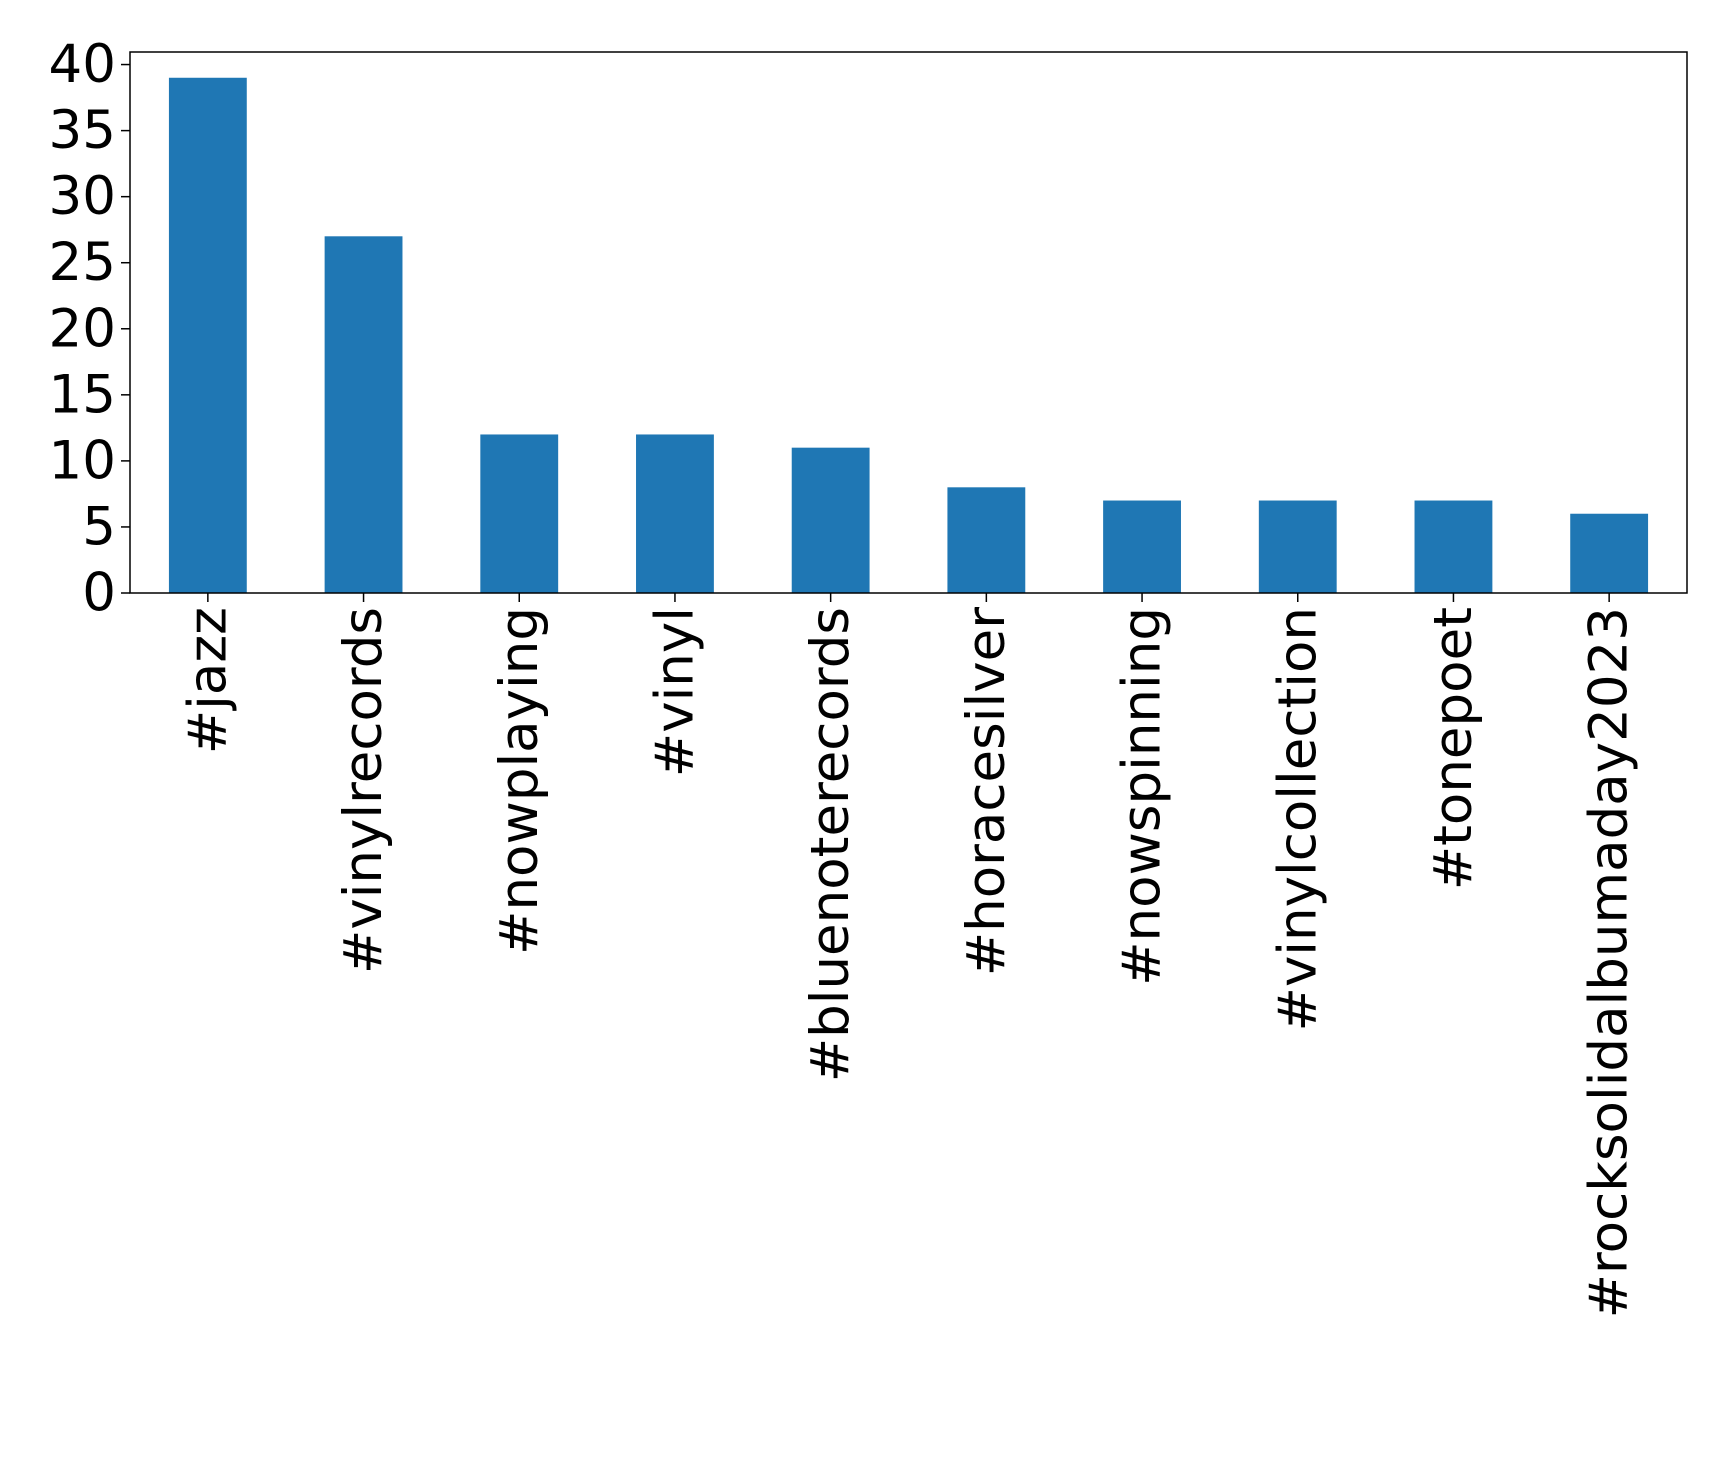 The image size is (1719, 1478). I want to click on x-tick-label: #tonepoet, so click(1453, 748).